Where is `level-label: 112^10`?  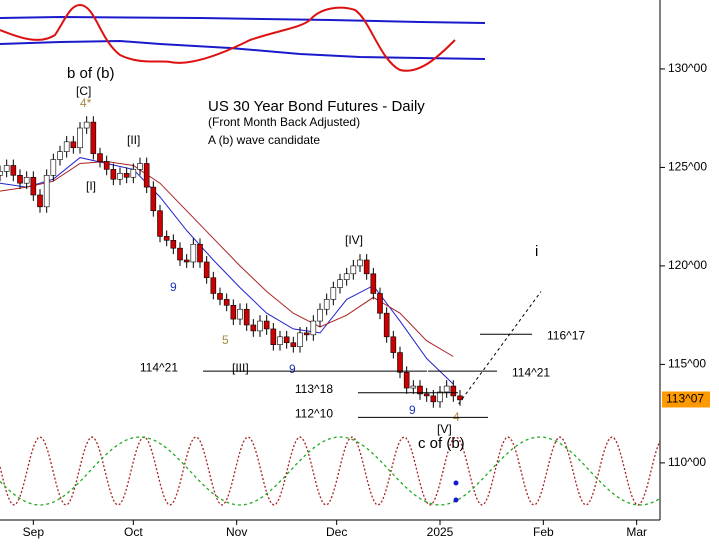 level-label: 112^10 is located at coordinates (314, 413).